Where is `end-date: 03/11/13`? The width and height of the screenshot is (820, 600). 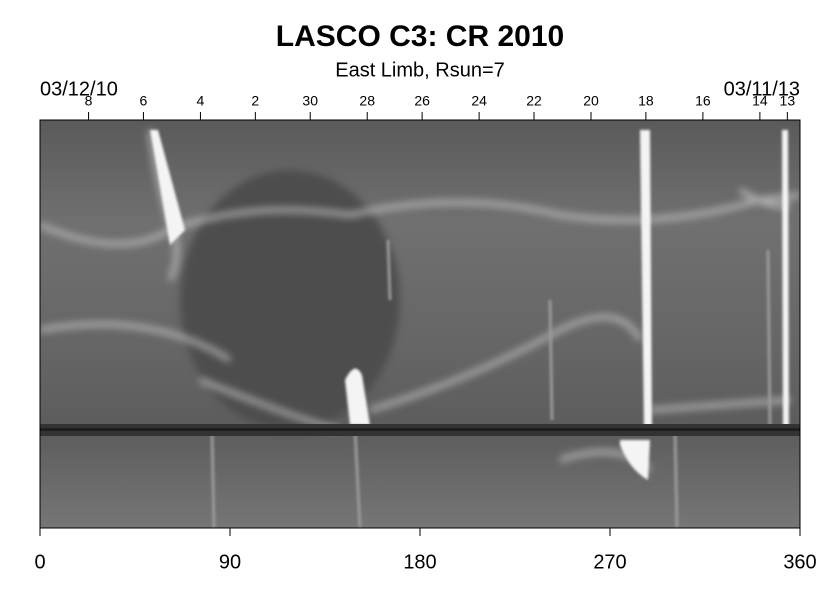 end-date: 03/11/13 is located at coordinates (762, 89).